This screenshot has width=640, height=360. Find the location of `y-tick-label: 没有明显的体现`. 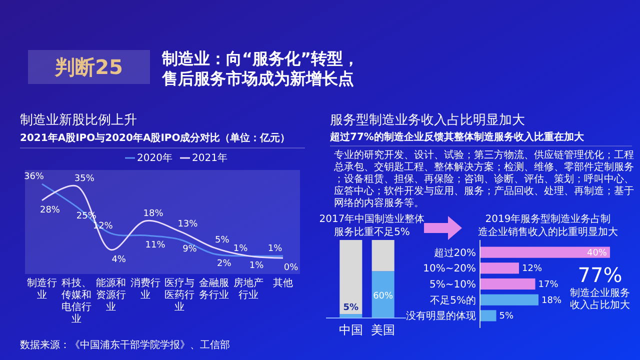

y-tick-label: 没有明显的体现 is located at coordinates (441, 316).